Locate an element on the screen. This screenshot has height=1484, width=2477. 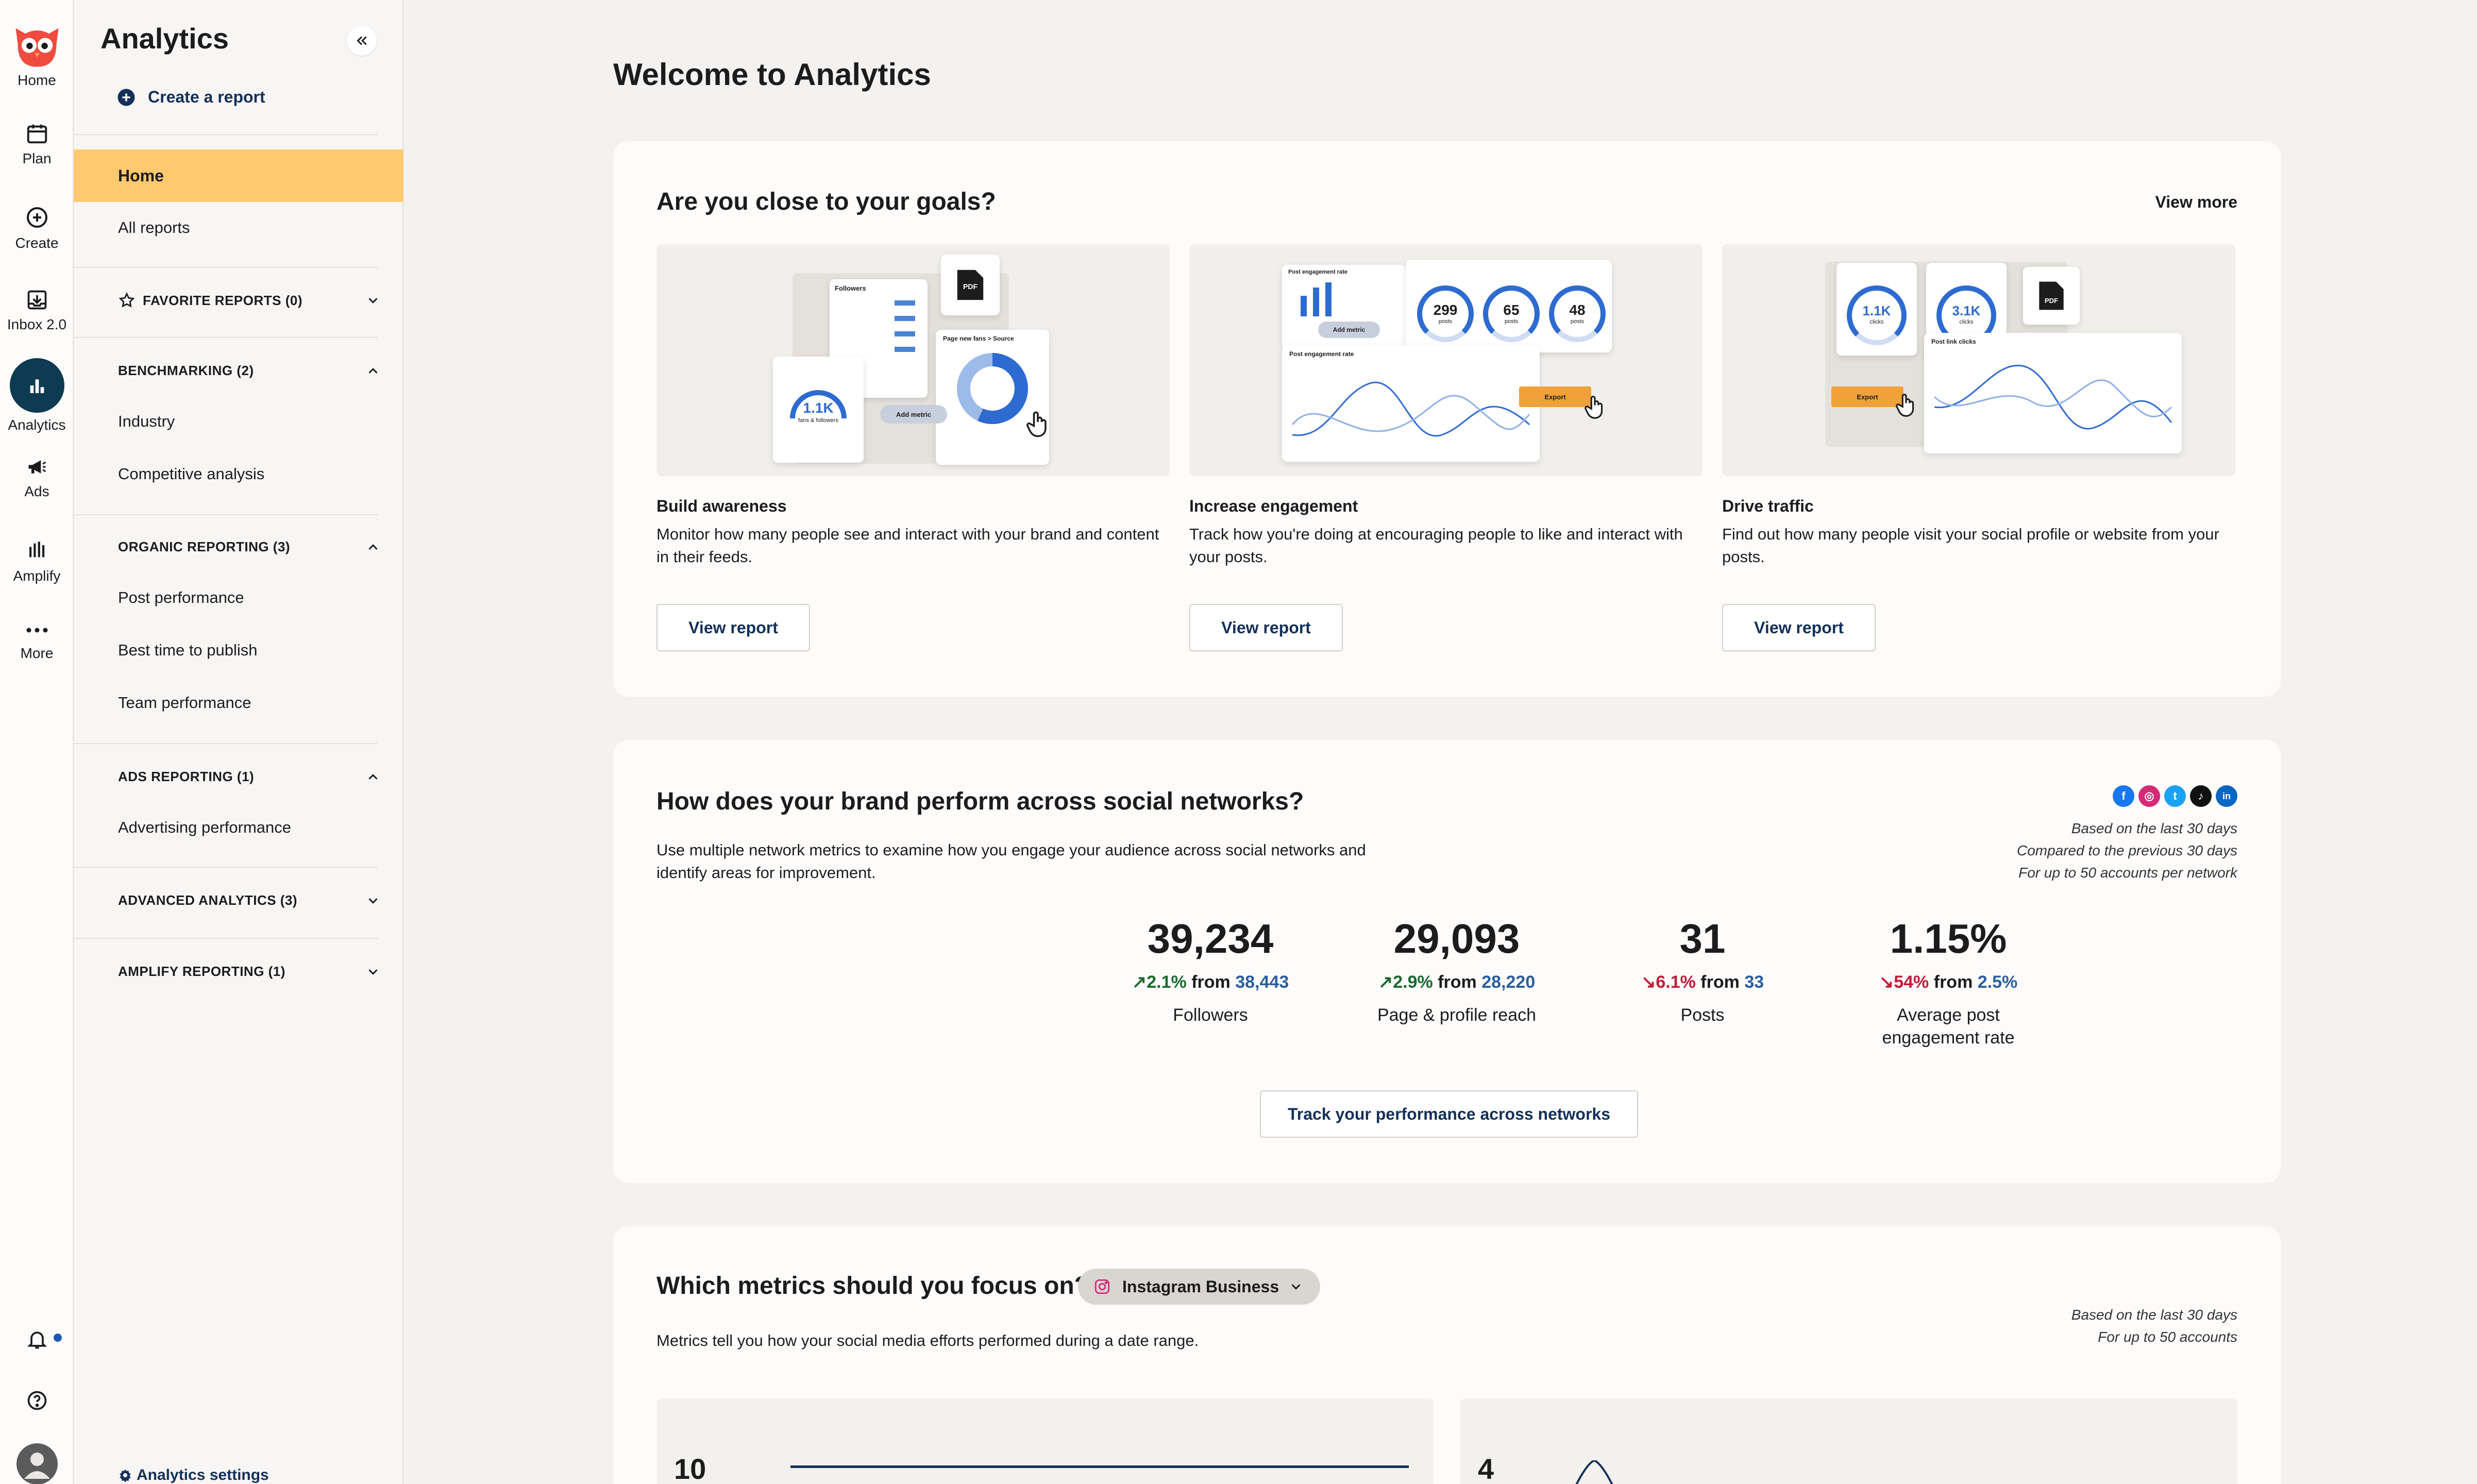
help-button is located at coordinates (37, 1400).